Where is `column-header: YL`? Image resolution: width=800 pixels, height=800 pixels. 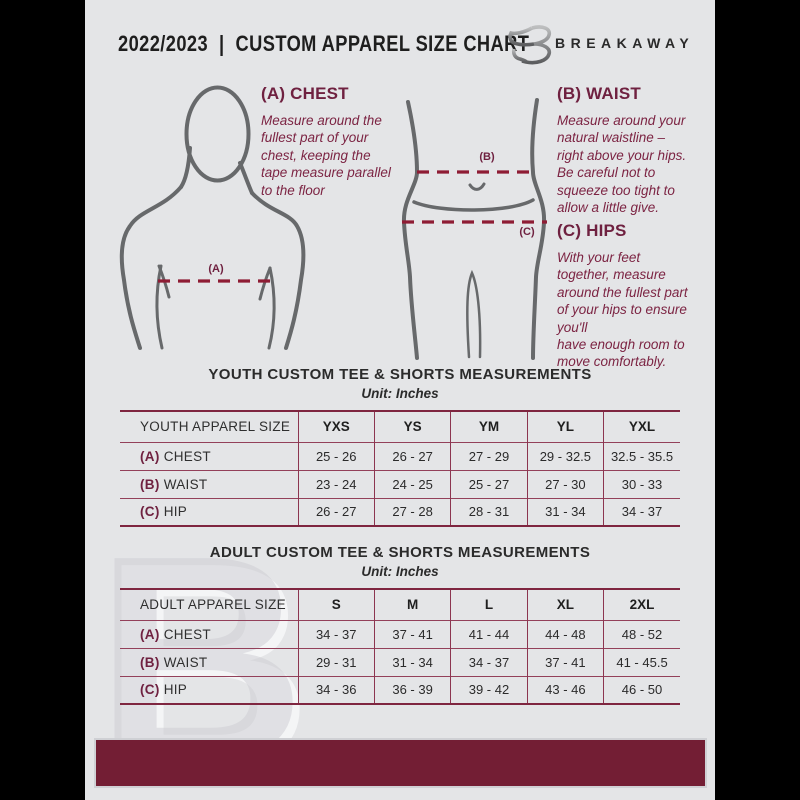 column-header: YL is located at coordinates (565, 426).